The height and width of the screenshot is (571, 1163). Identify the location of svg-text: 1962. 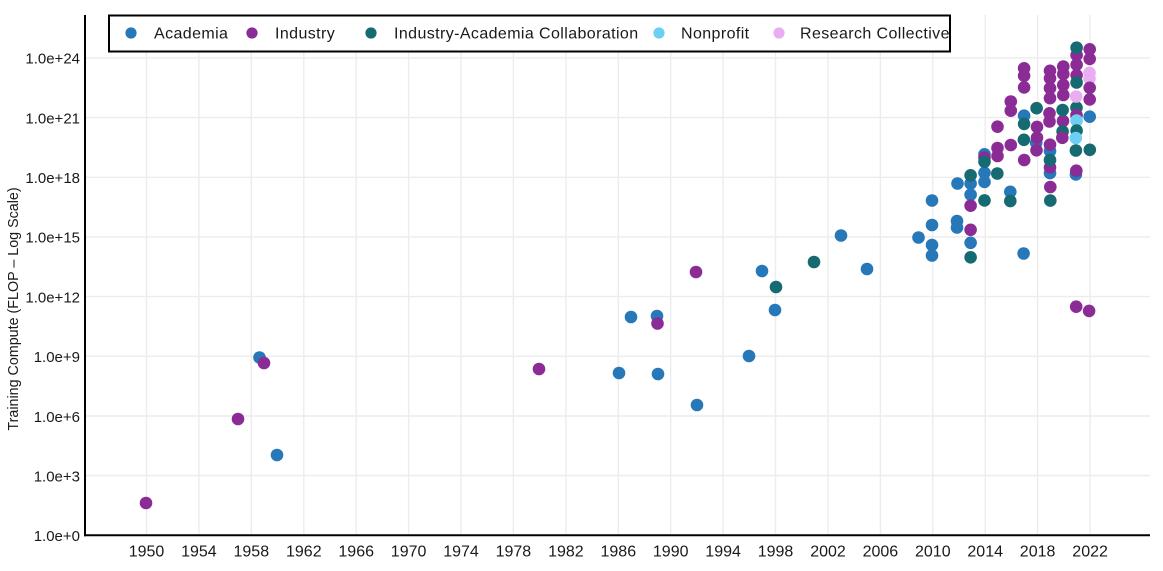
(304, 552).